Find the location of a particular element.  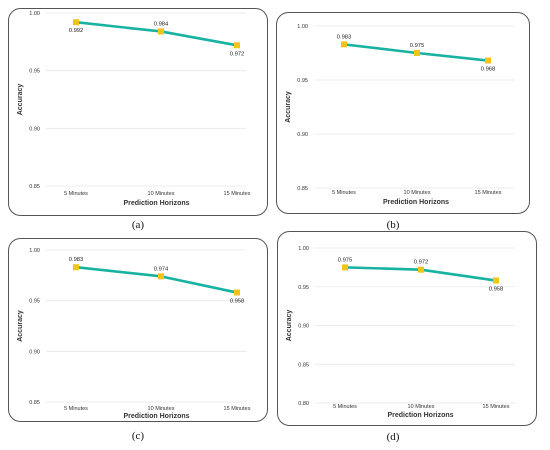

data-label: 0.974 is located at coordinates (161, 269).